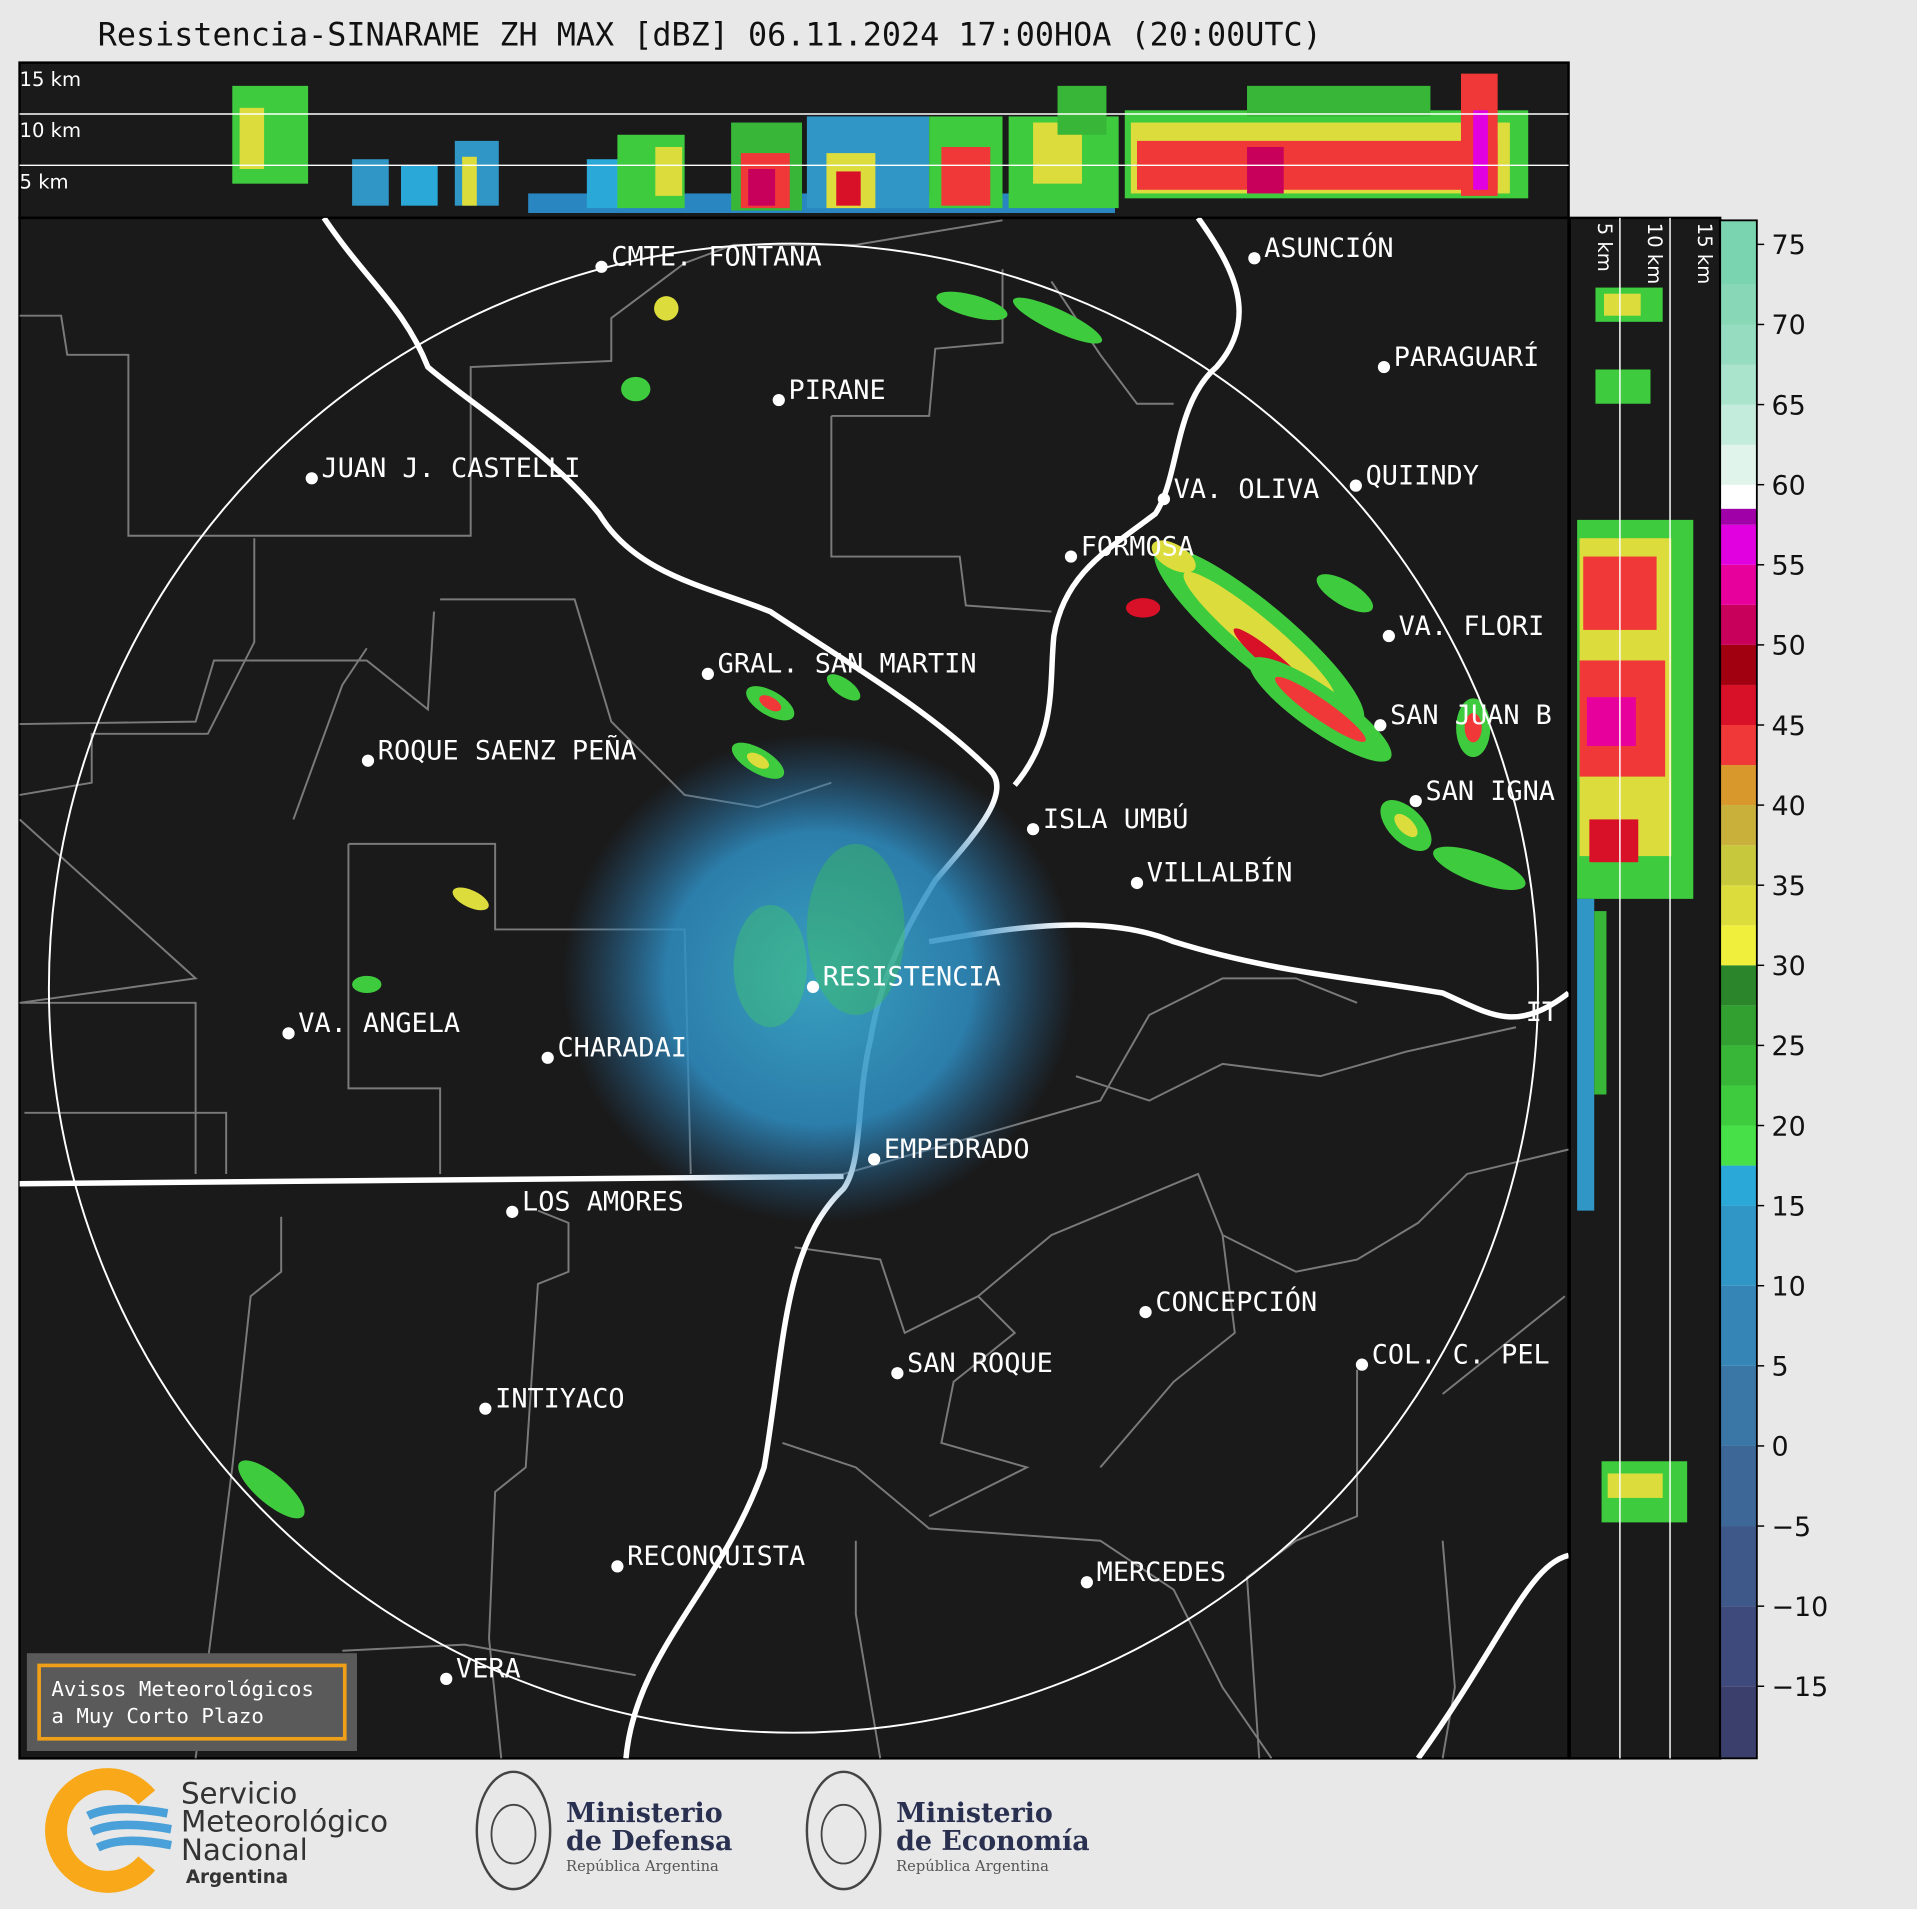  What do you see at coordinates (1738, 989) in the screenshot?
I see `colorbar-frame` at bounding box center [1738, 989].